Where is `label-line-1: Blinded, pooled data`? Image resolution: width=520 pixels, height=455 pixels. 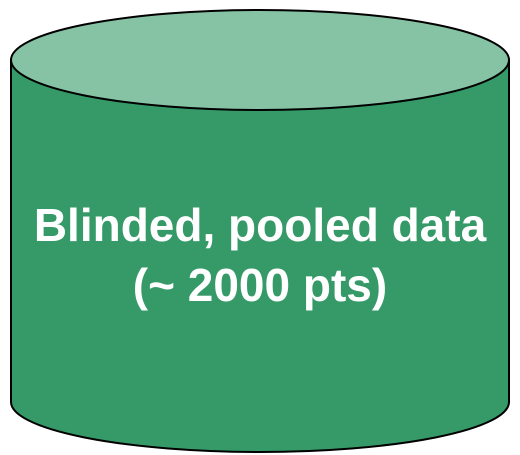 label-line-1: Blinded, pooled data is located at coordinates (260, 225).